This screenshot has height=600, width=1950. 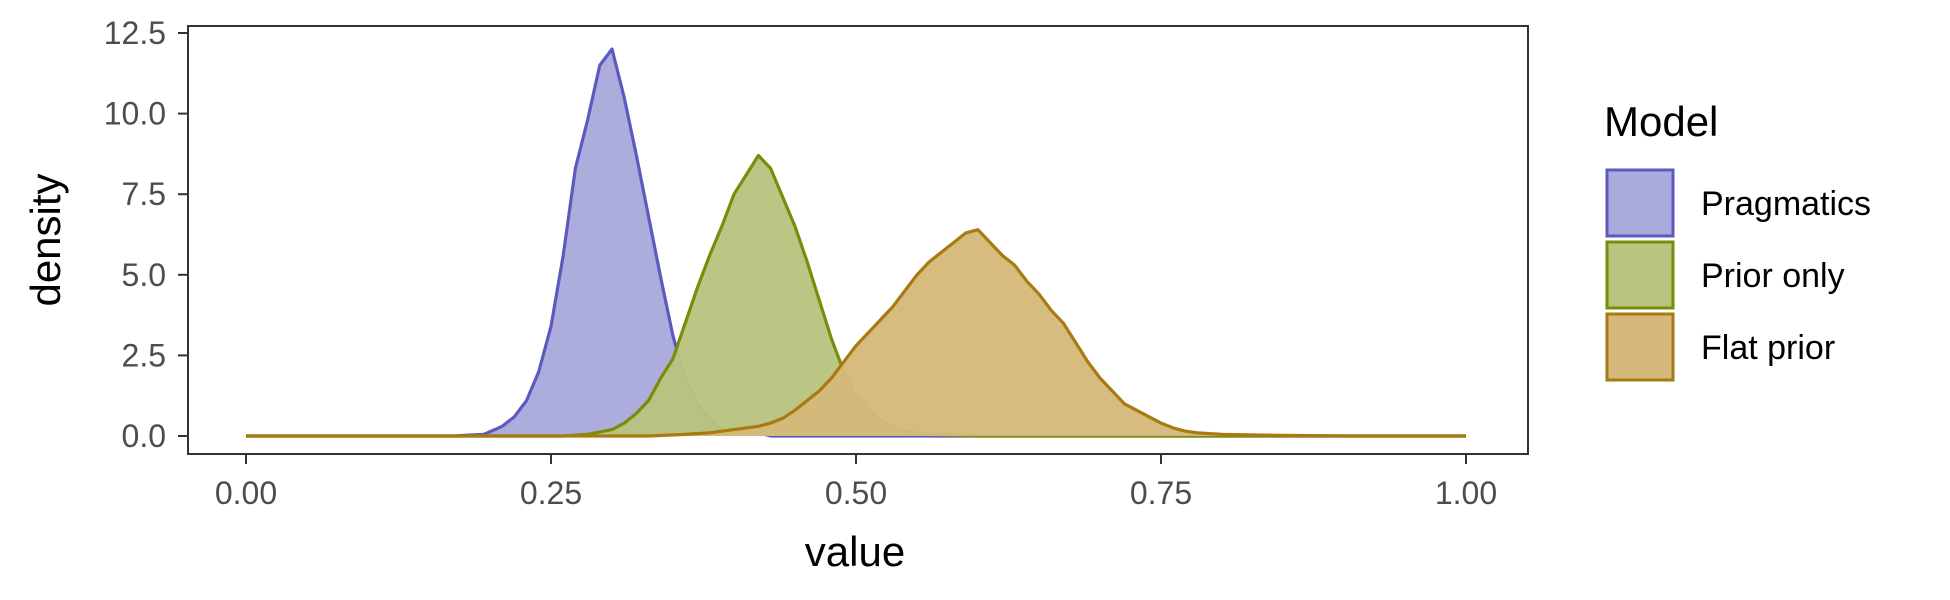 What do you see at coordinates (1768, 348) in the screenshot?
I see `legend-label-flat-prior: Flat prior` at bounding box center [1768, 348].